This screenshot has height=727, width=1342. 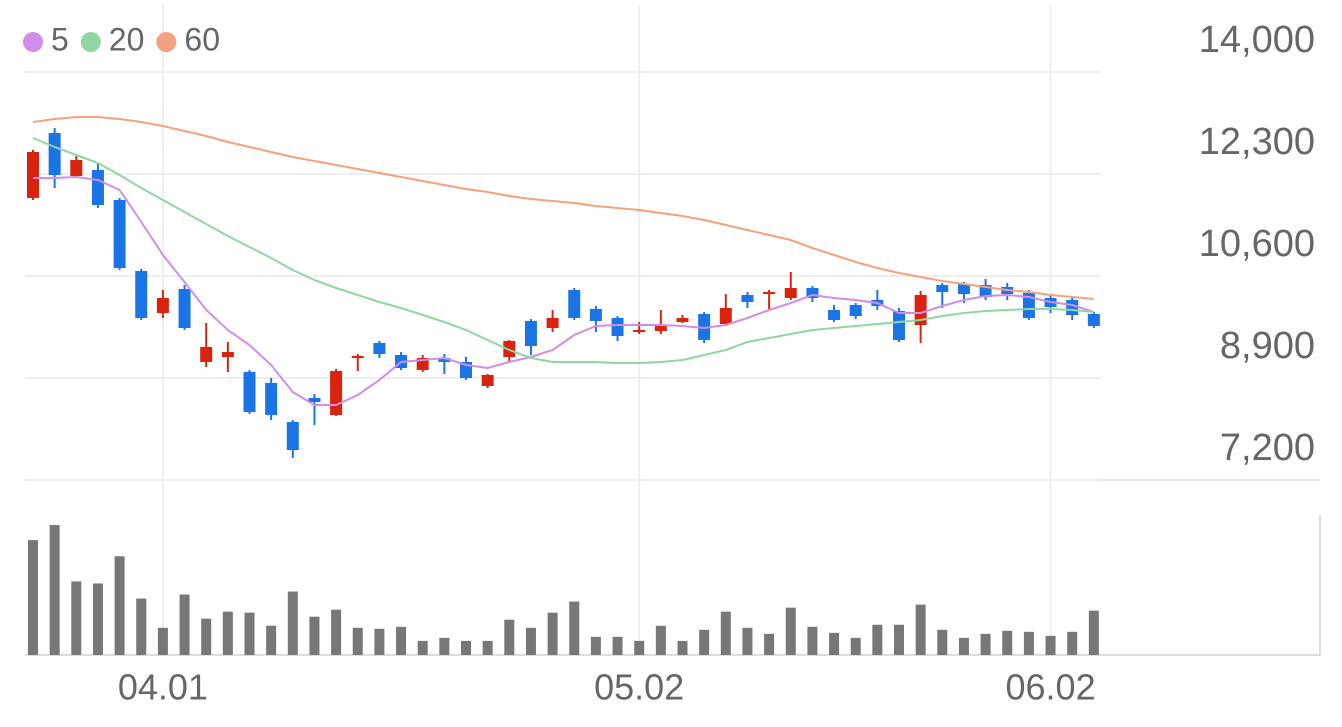 I want to click on y-tick-label: 8,900, so click(x=1267, y=346).